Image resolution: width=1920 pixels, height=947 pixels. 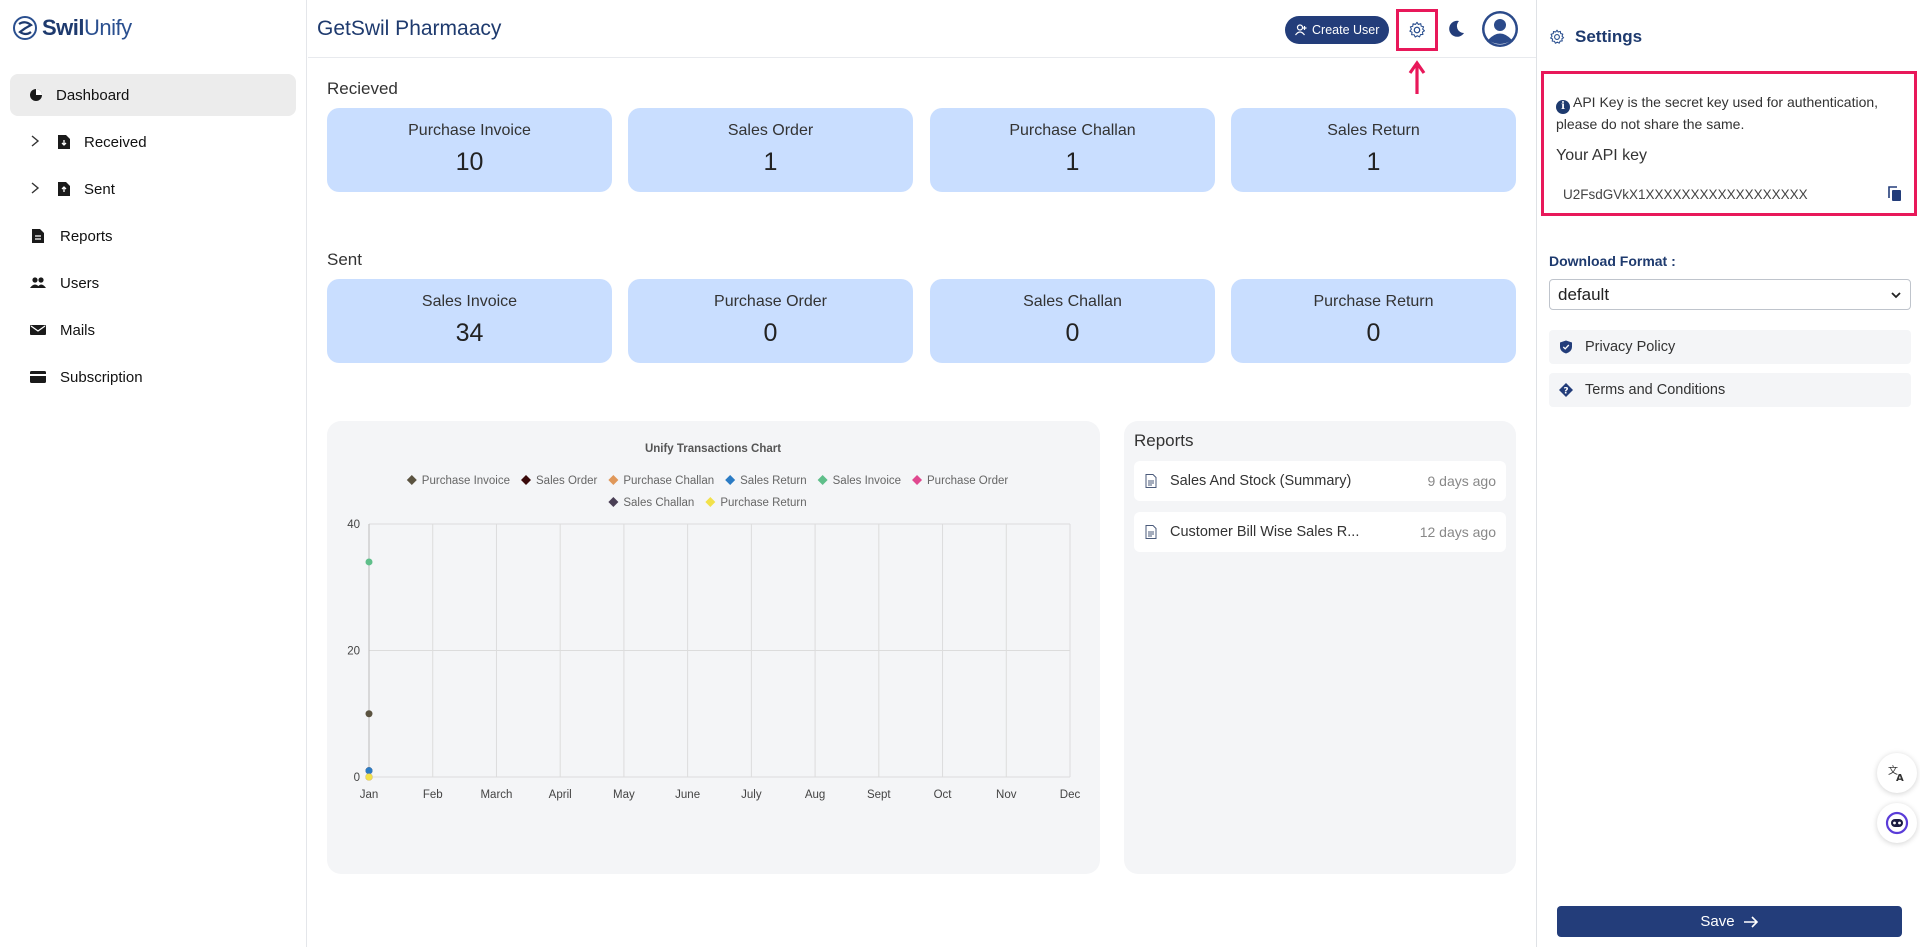 What do you see at coordinates (668, 481) in the screenshot?
I see `legend-label: Purchase Challan` at bounding box center [668, 481].